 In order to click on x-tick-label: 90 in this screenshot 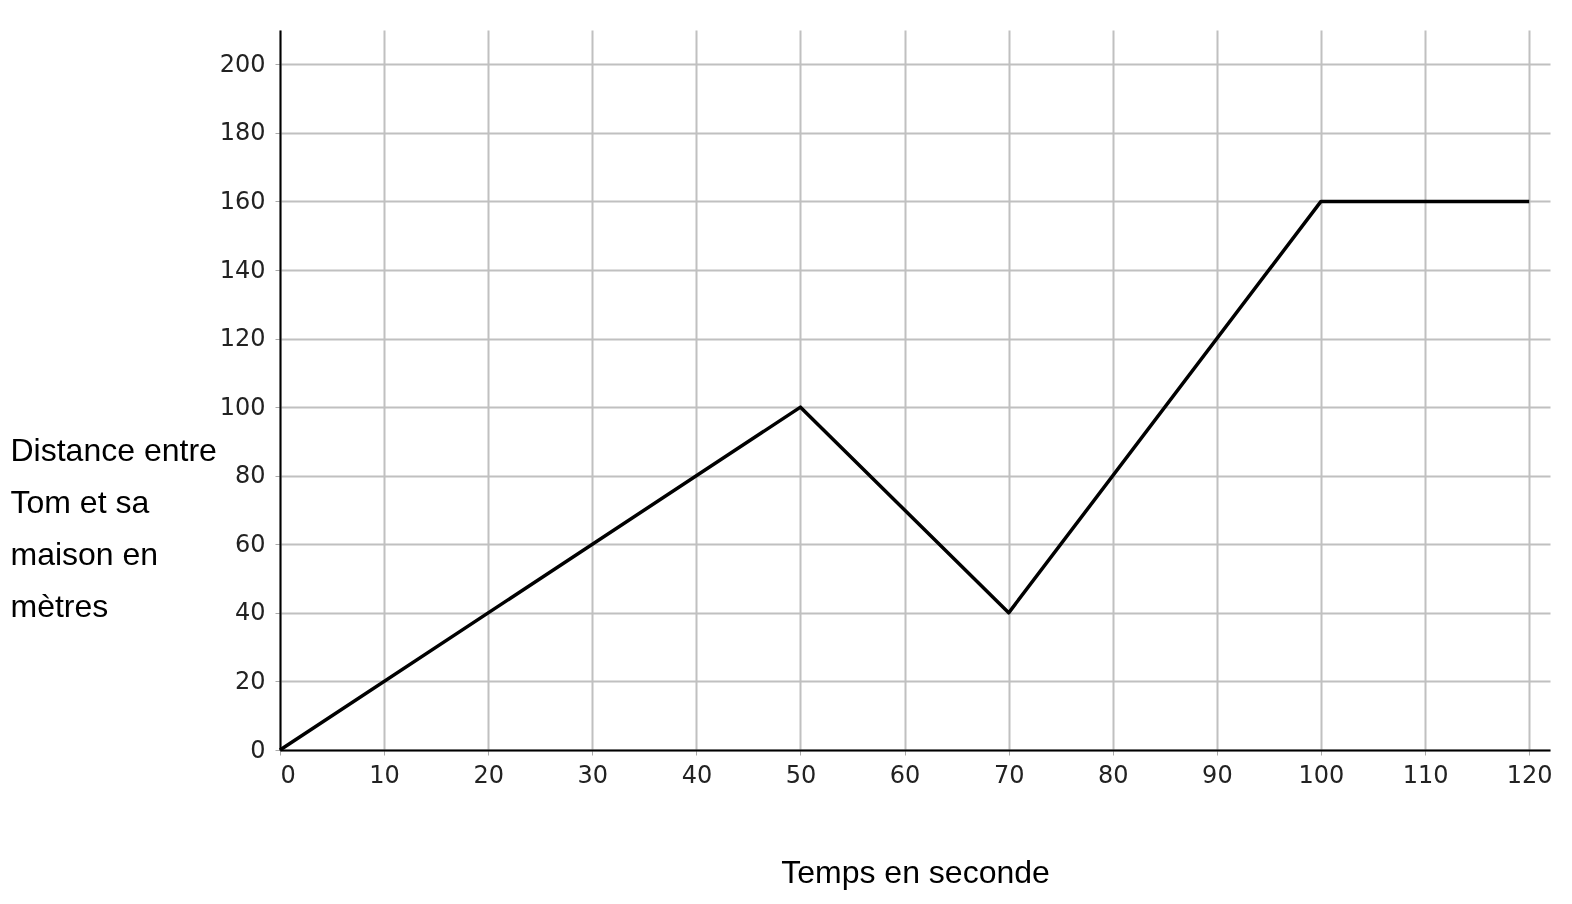, I will do `click(1217, 774)`.